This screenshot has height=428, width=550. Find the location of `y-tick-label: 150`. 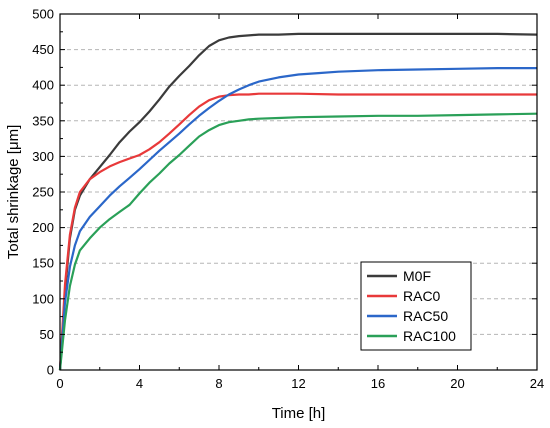

y-tick-label: 150 is located at coordinates (43, 263).